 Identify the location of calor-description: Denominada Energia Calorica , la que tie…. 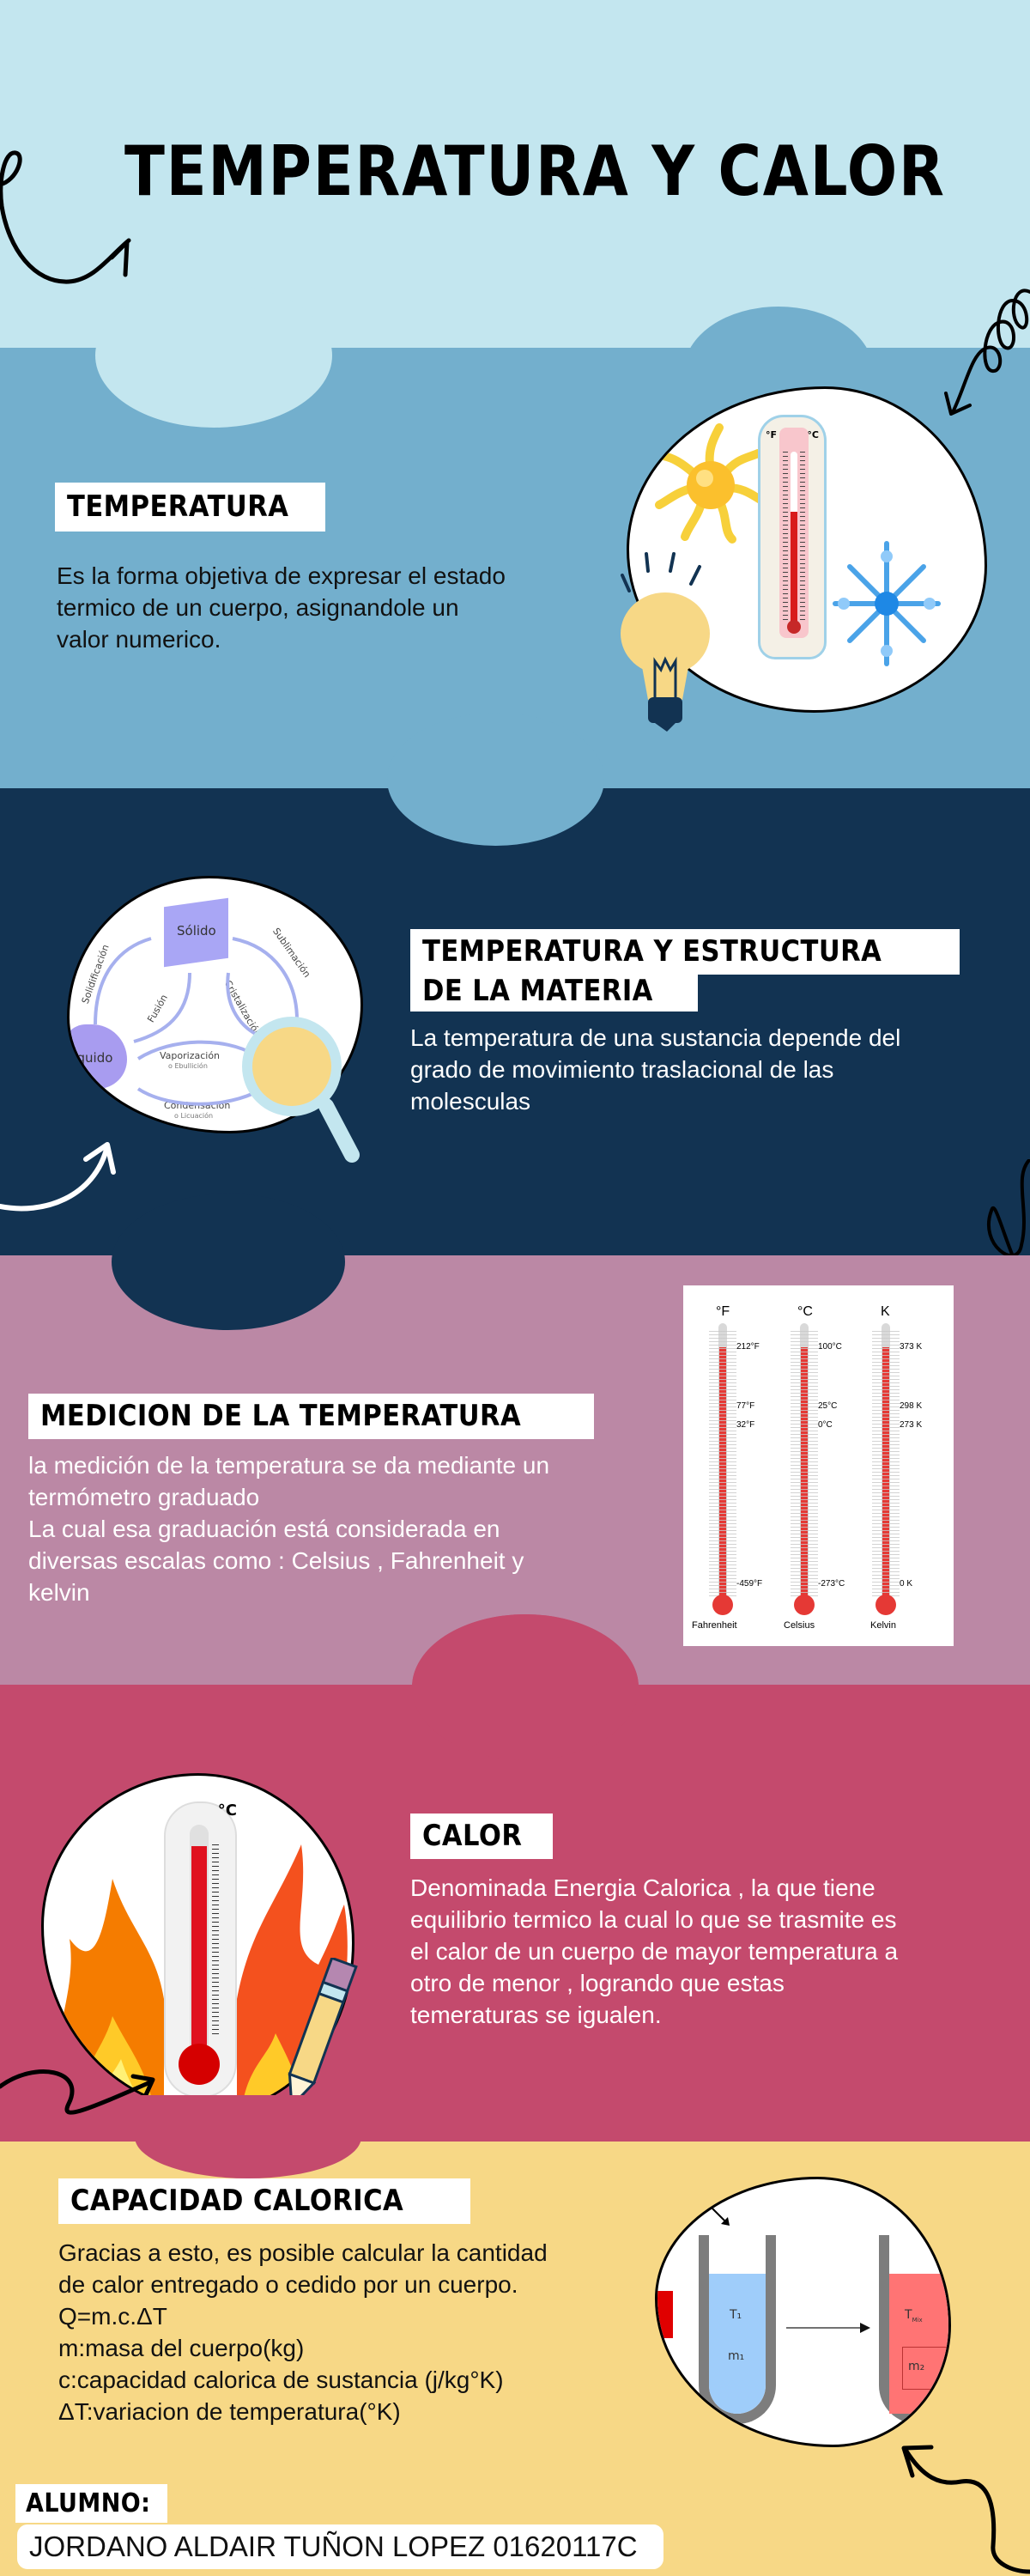
(654, 1951).